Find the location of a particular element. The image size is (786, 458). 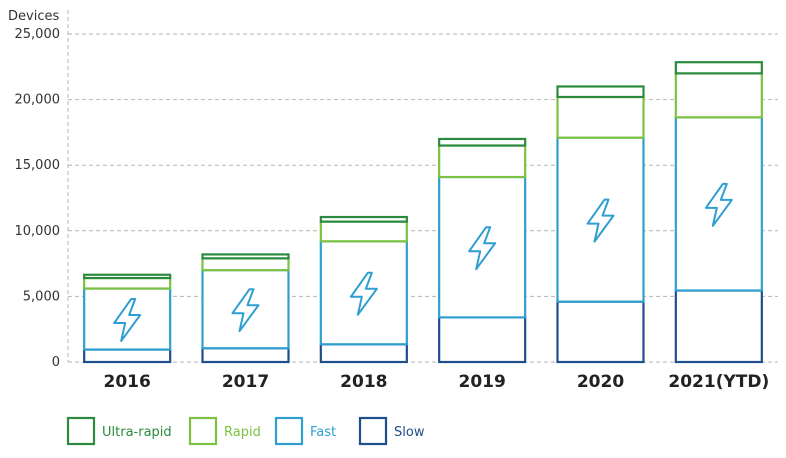

x-tick-label: 2017 is located at coordinates (245, 382).